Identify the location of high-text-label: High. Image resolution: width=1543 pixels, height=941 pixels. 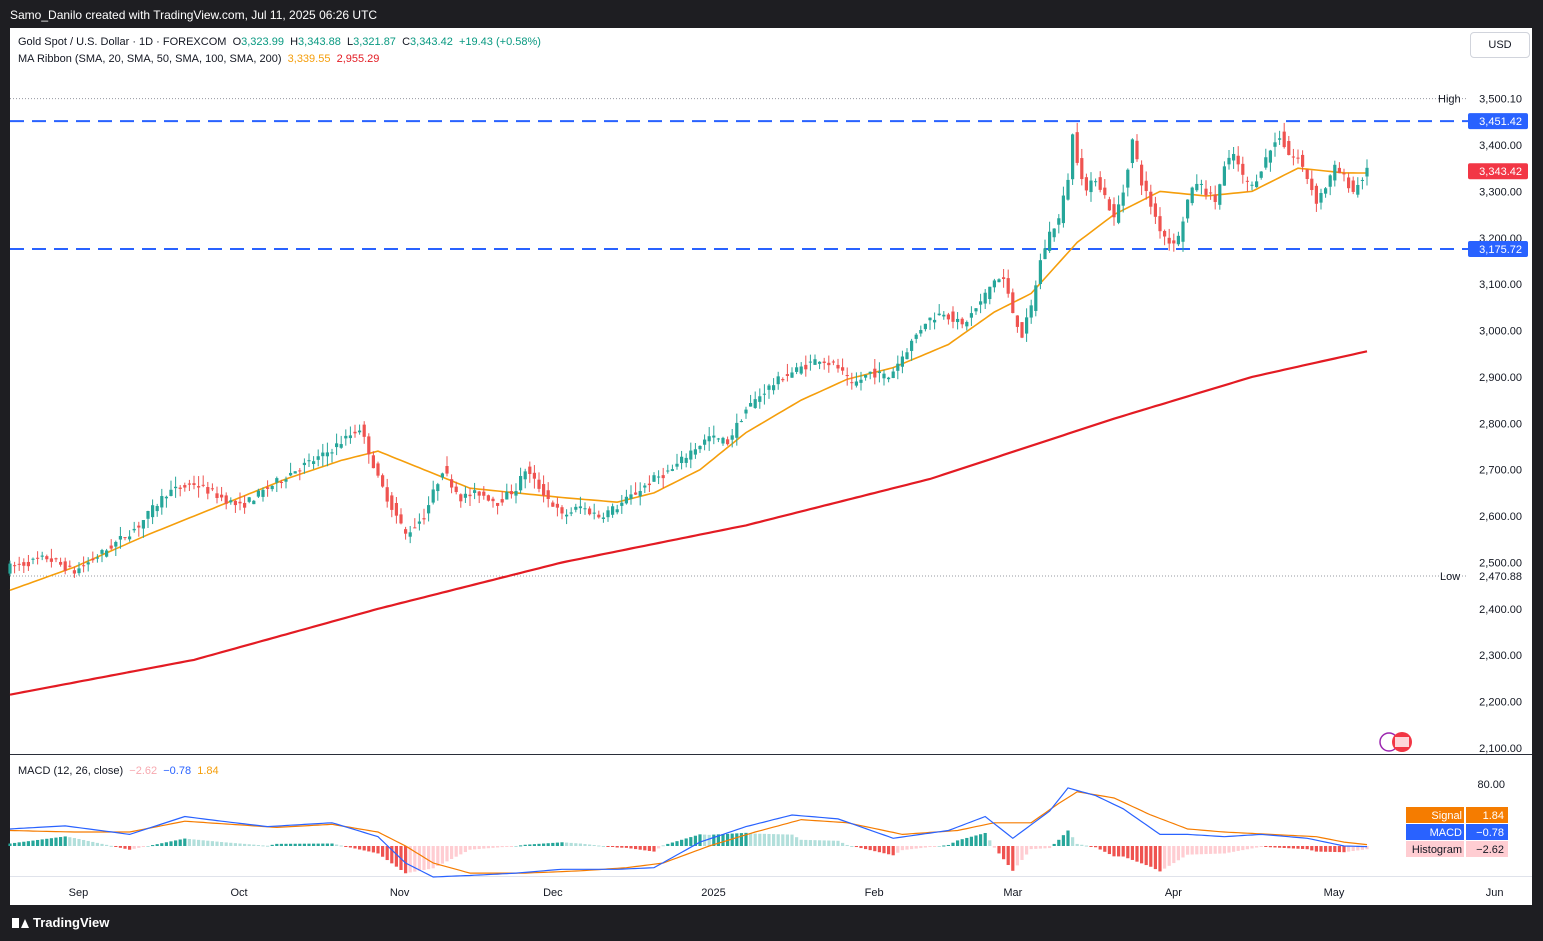
(1449, 100).